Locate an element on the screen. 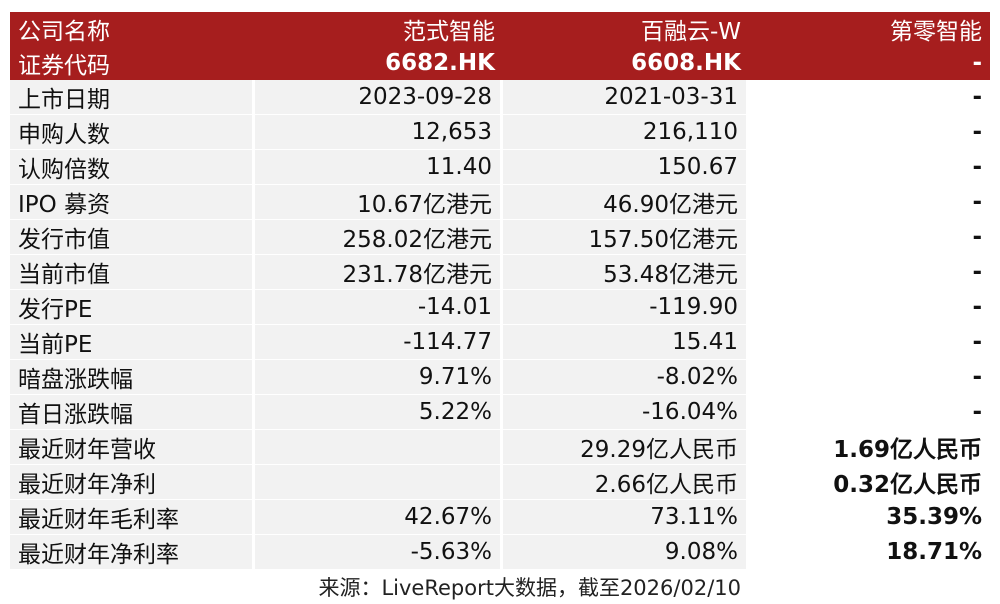  row-label: 首日涨跌幅 is located at coordinates (132, 412).